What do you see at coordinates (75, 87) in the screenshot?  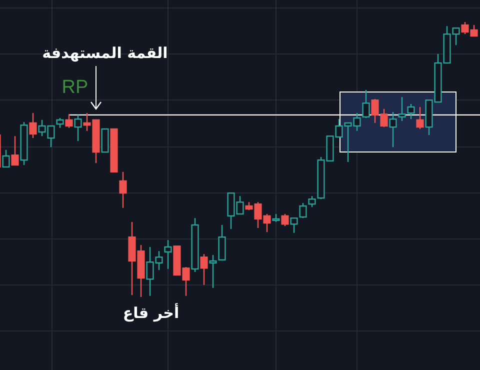 I see `legend-label: RP` at bounding box center [75, 87].